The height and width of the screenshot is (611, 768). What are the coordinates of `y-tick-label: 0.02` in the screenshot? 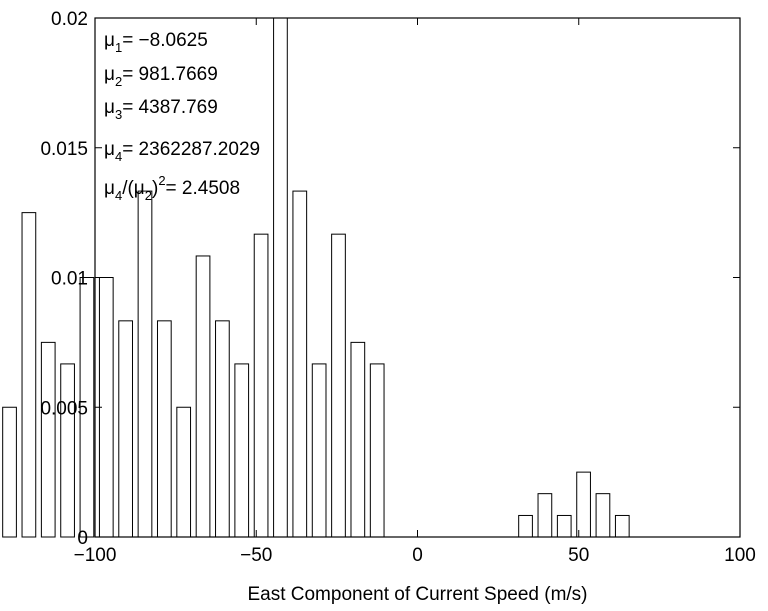 It's located at (69, 19).